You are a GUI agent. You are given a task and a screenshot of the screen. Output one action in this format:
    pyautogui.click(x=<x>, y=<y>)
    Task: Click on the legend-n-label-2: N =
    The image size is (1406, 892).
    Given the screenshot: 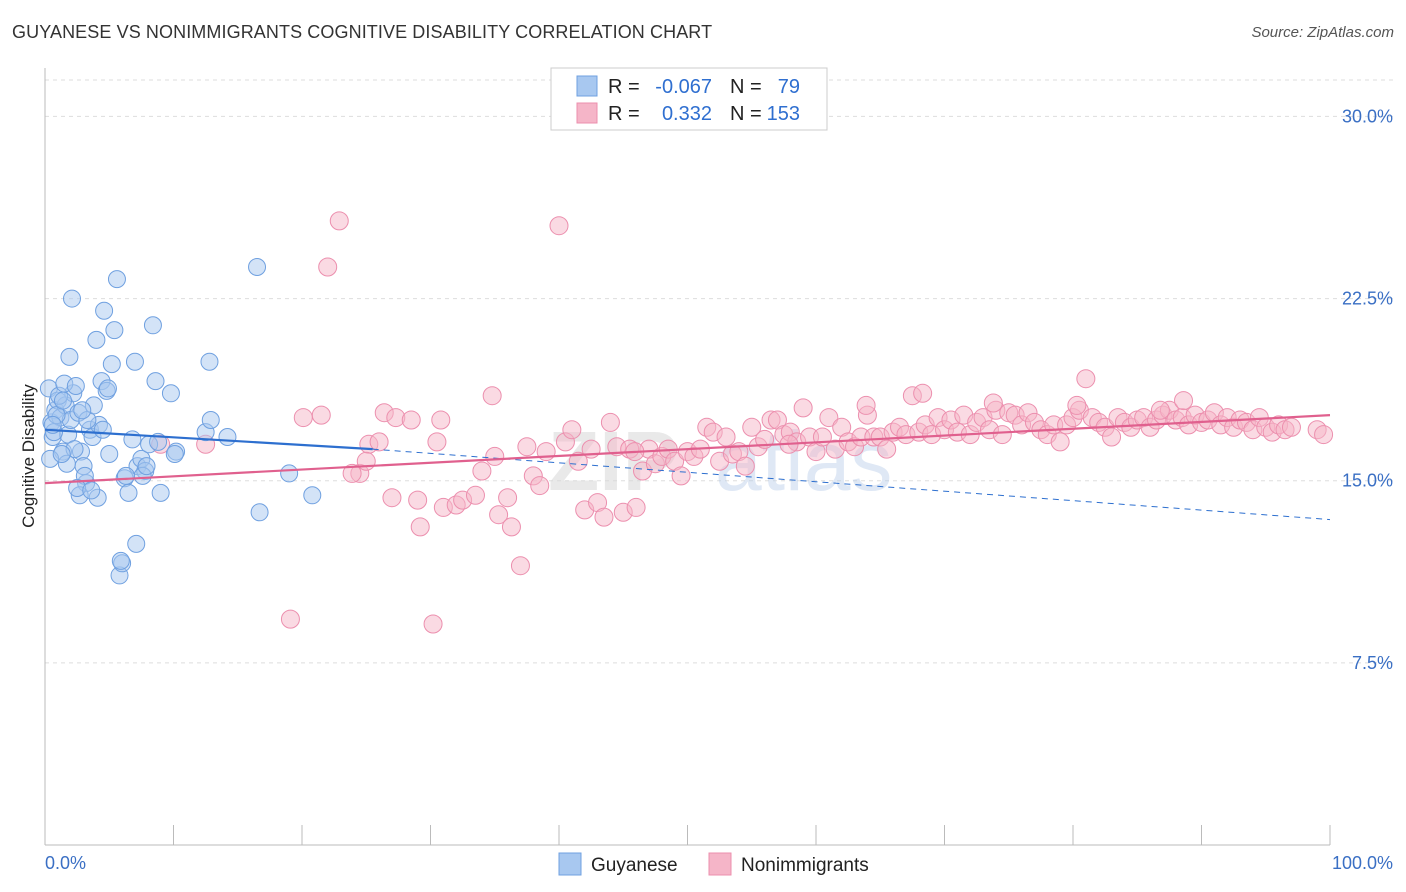 What is the action you would take?
    pyautogui.click(x=746, y=114)
    